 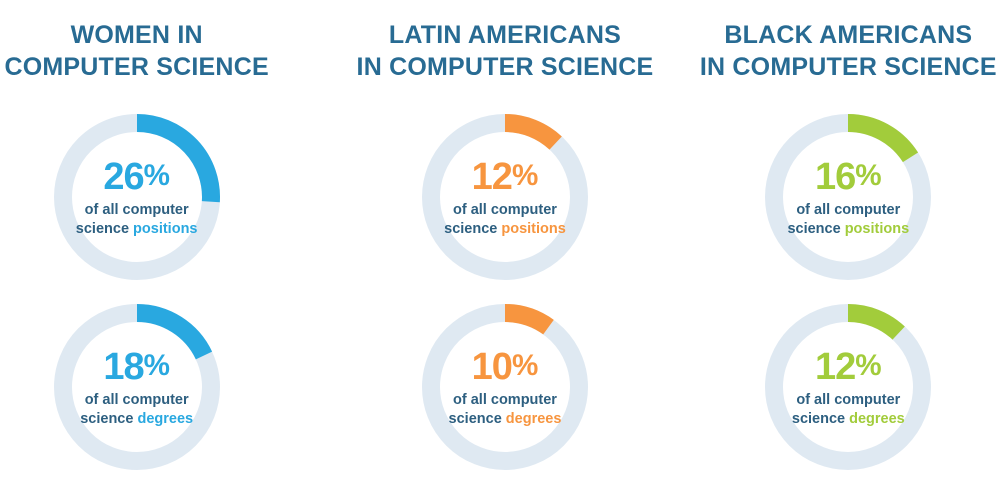 I want to click on donut-chart-women-degrees: 18% of all computer science degrees, so click(x=136, y=387).